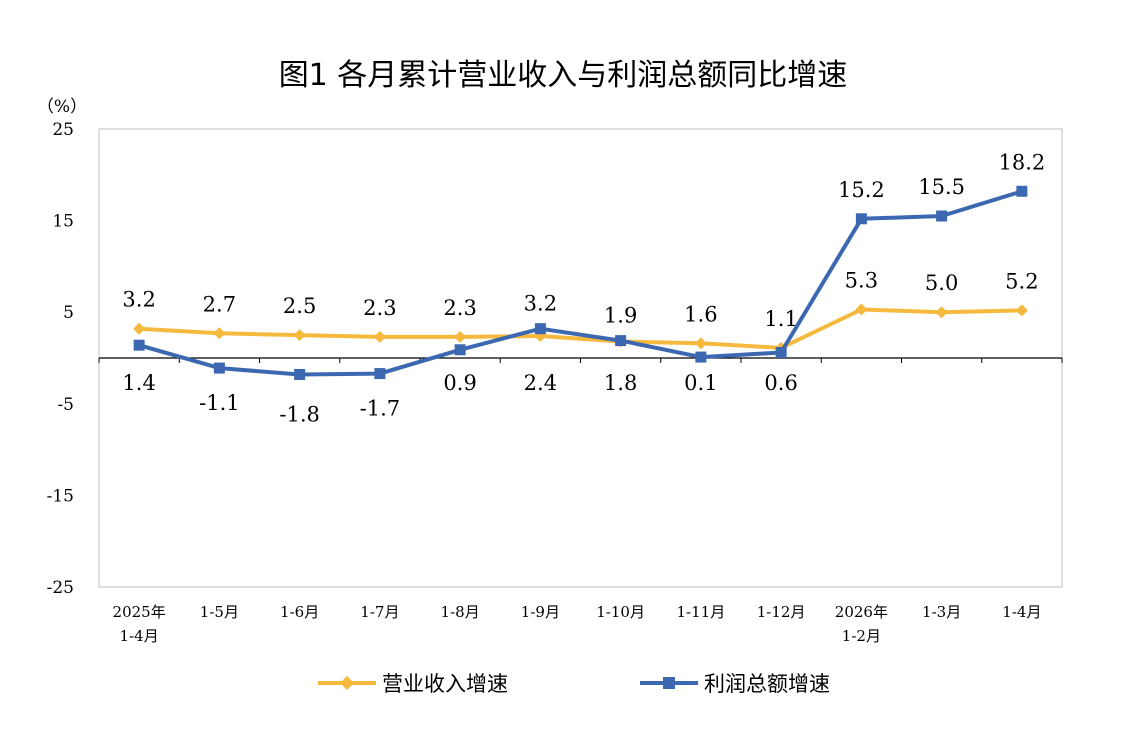 This screenshot has width=1126, height=742. What do you see at coordinates (700, 383) in the screenshot?
I see `data-label-profit: 0.1` at bounding box center [700, 383].